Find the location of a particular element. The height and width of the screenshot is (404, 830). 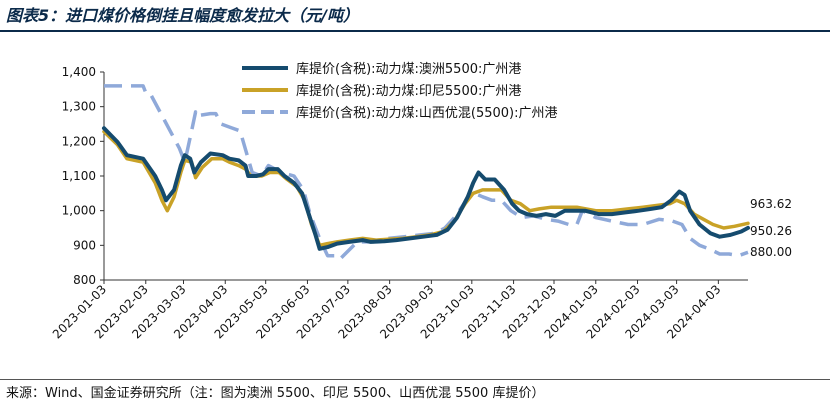

y-tick-label: 1,100 is located at coordinates (79, 176).